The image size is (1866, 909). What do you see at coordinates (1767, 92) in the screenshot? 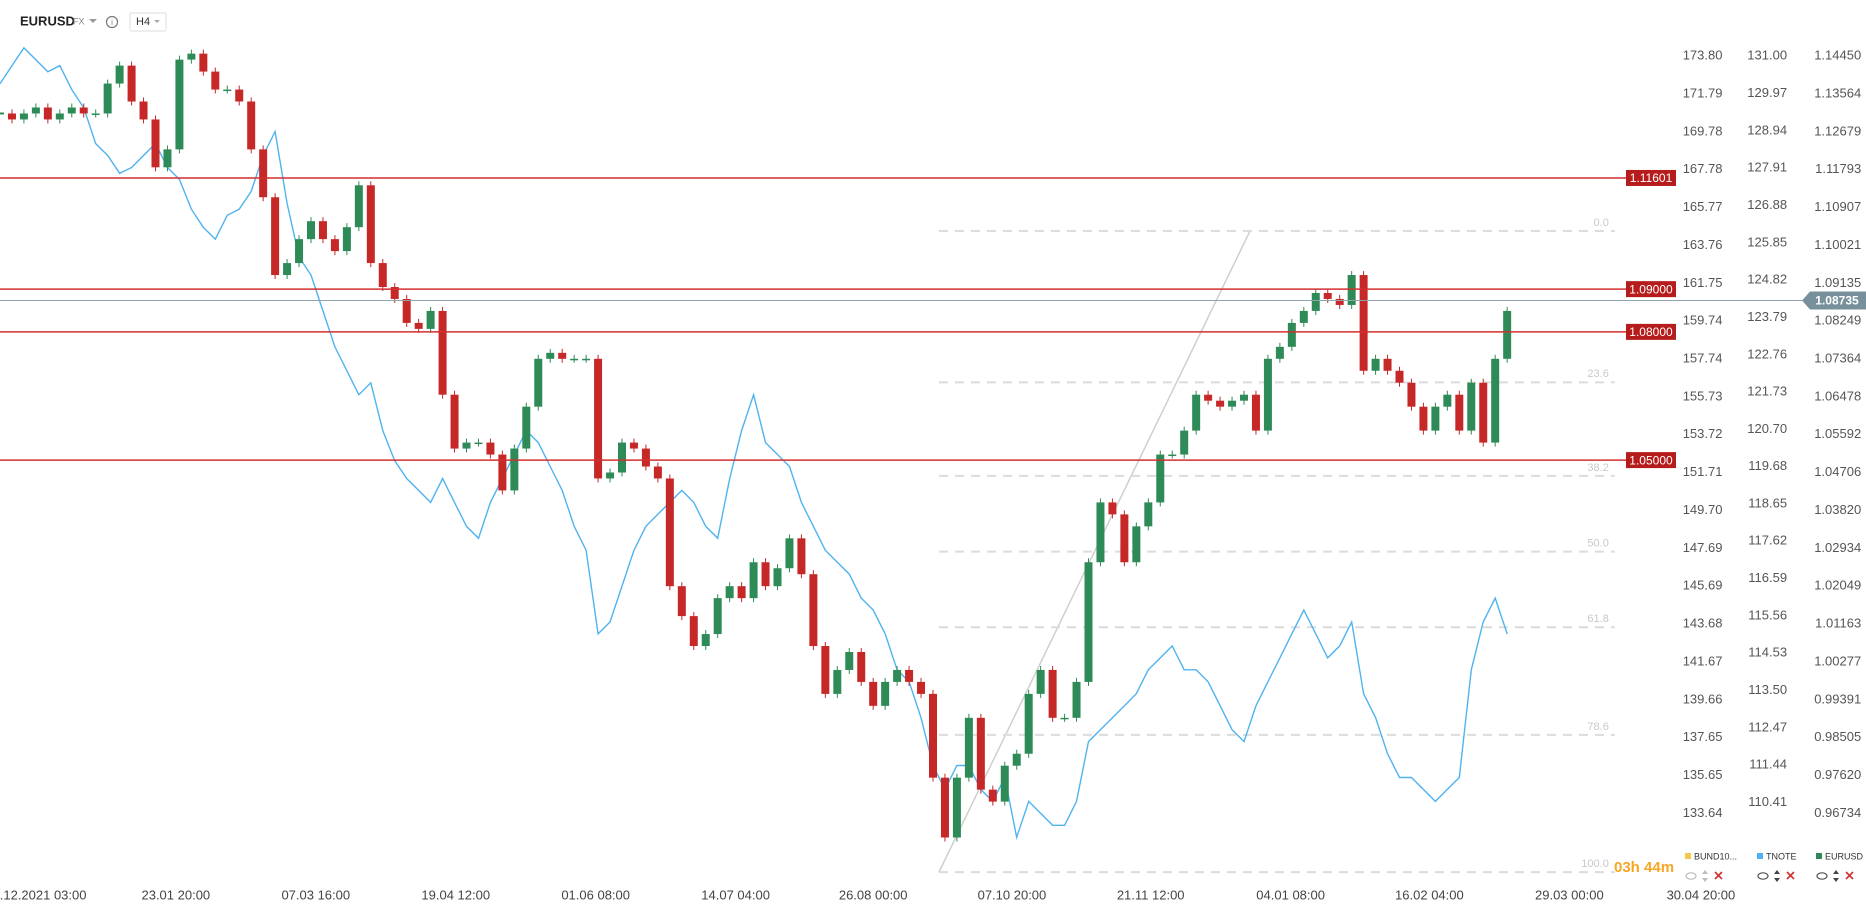
I see `y-tick-label: 129.97` at bounding box center [1767, 92].